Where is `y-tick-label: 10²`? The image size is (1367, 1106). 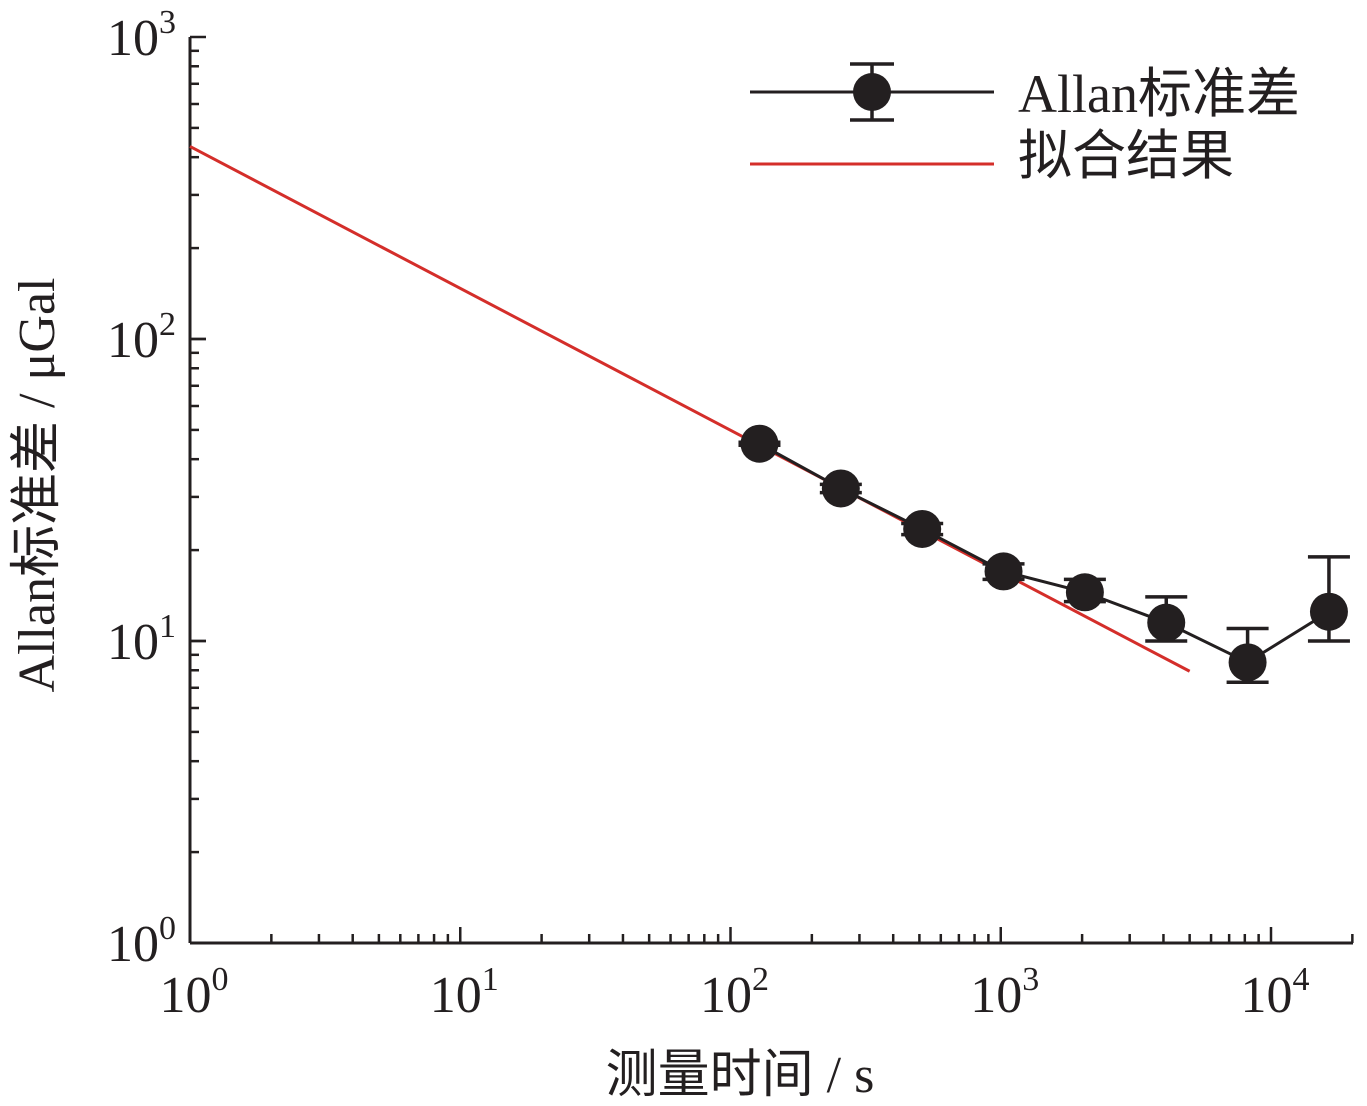 y-tick-label: 10² is located at coordinates (141, 337).